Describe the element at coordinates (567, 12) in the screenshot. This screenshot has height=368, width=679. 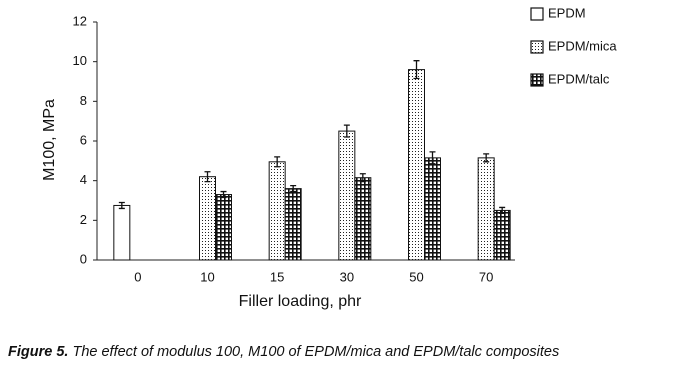
I see `legend-label: EPDM` at that location.